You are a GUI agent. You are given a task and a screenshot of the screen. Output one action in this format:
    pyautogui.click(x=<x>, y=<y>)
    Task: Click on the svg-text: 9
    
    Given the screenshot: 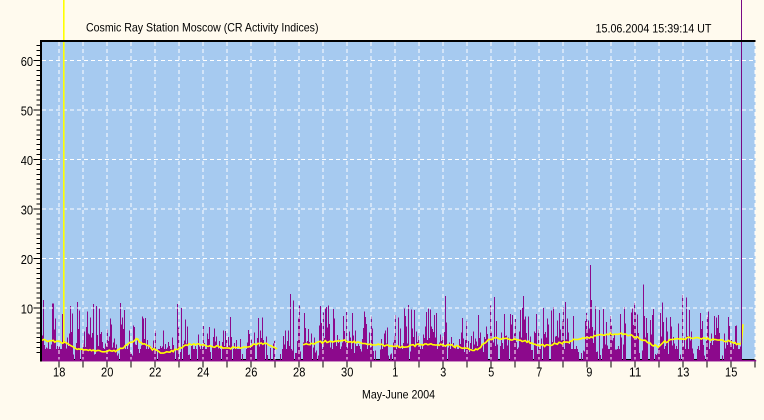 What is the action you would take?
    pyautogui.click(x=589, y=373)
    